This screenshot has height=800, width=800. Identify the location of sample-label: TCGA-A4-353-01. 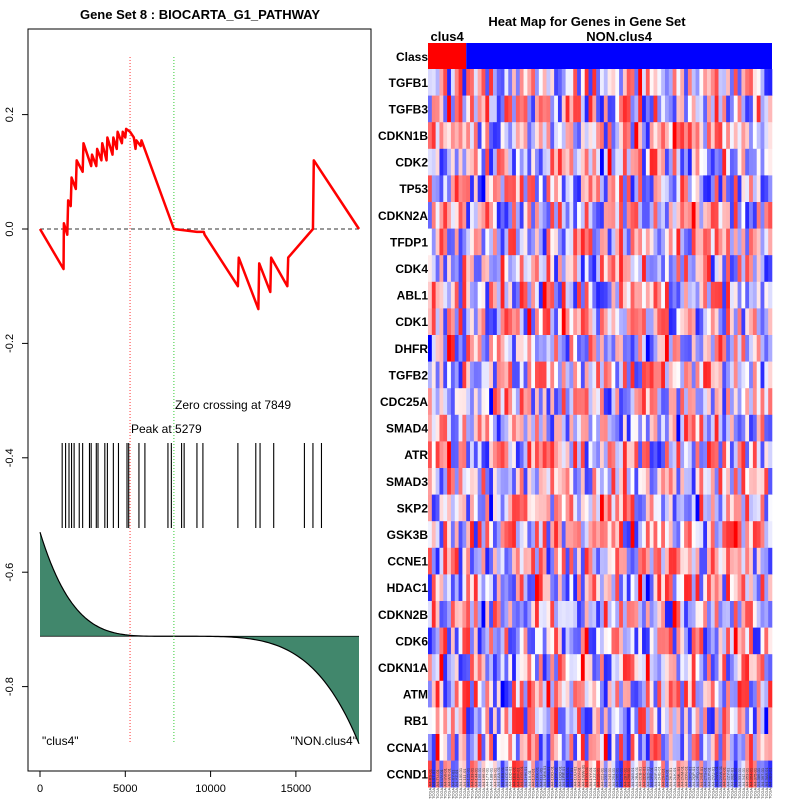
(747, 783).